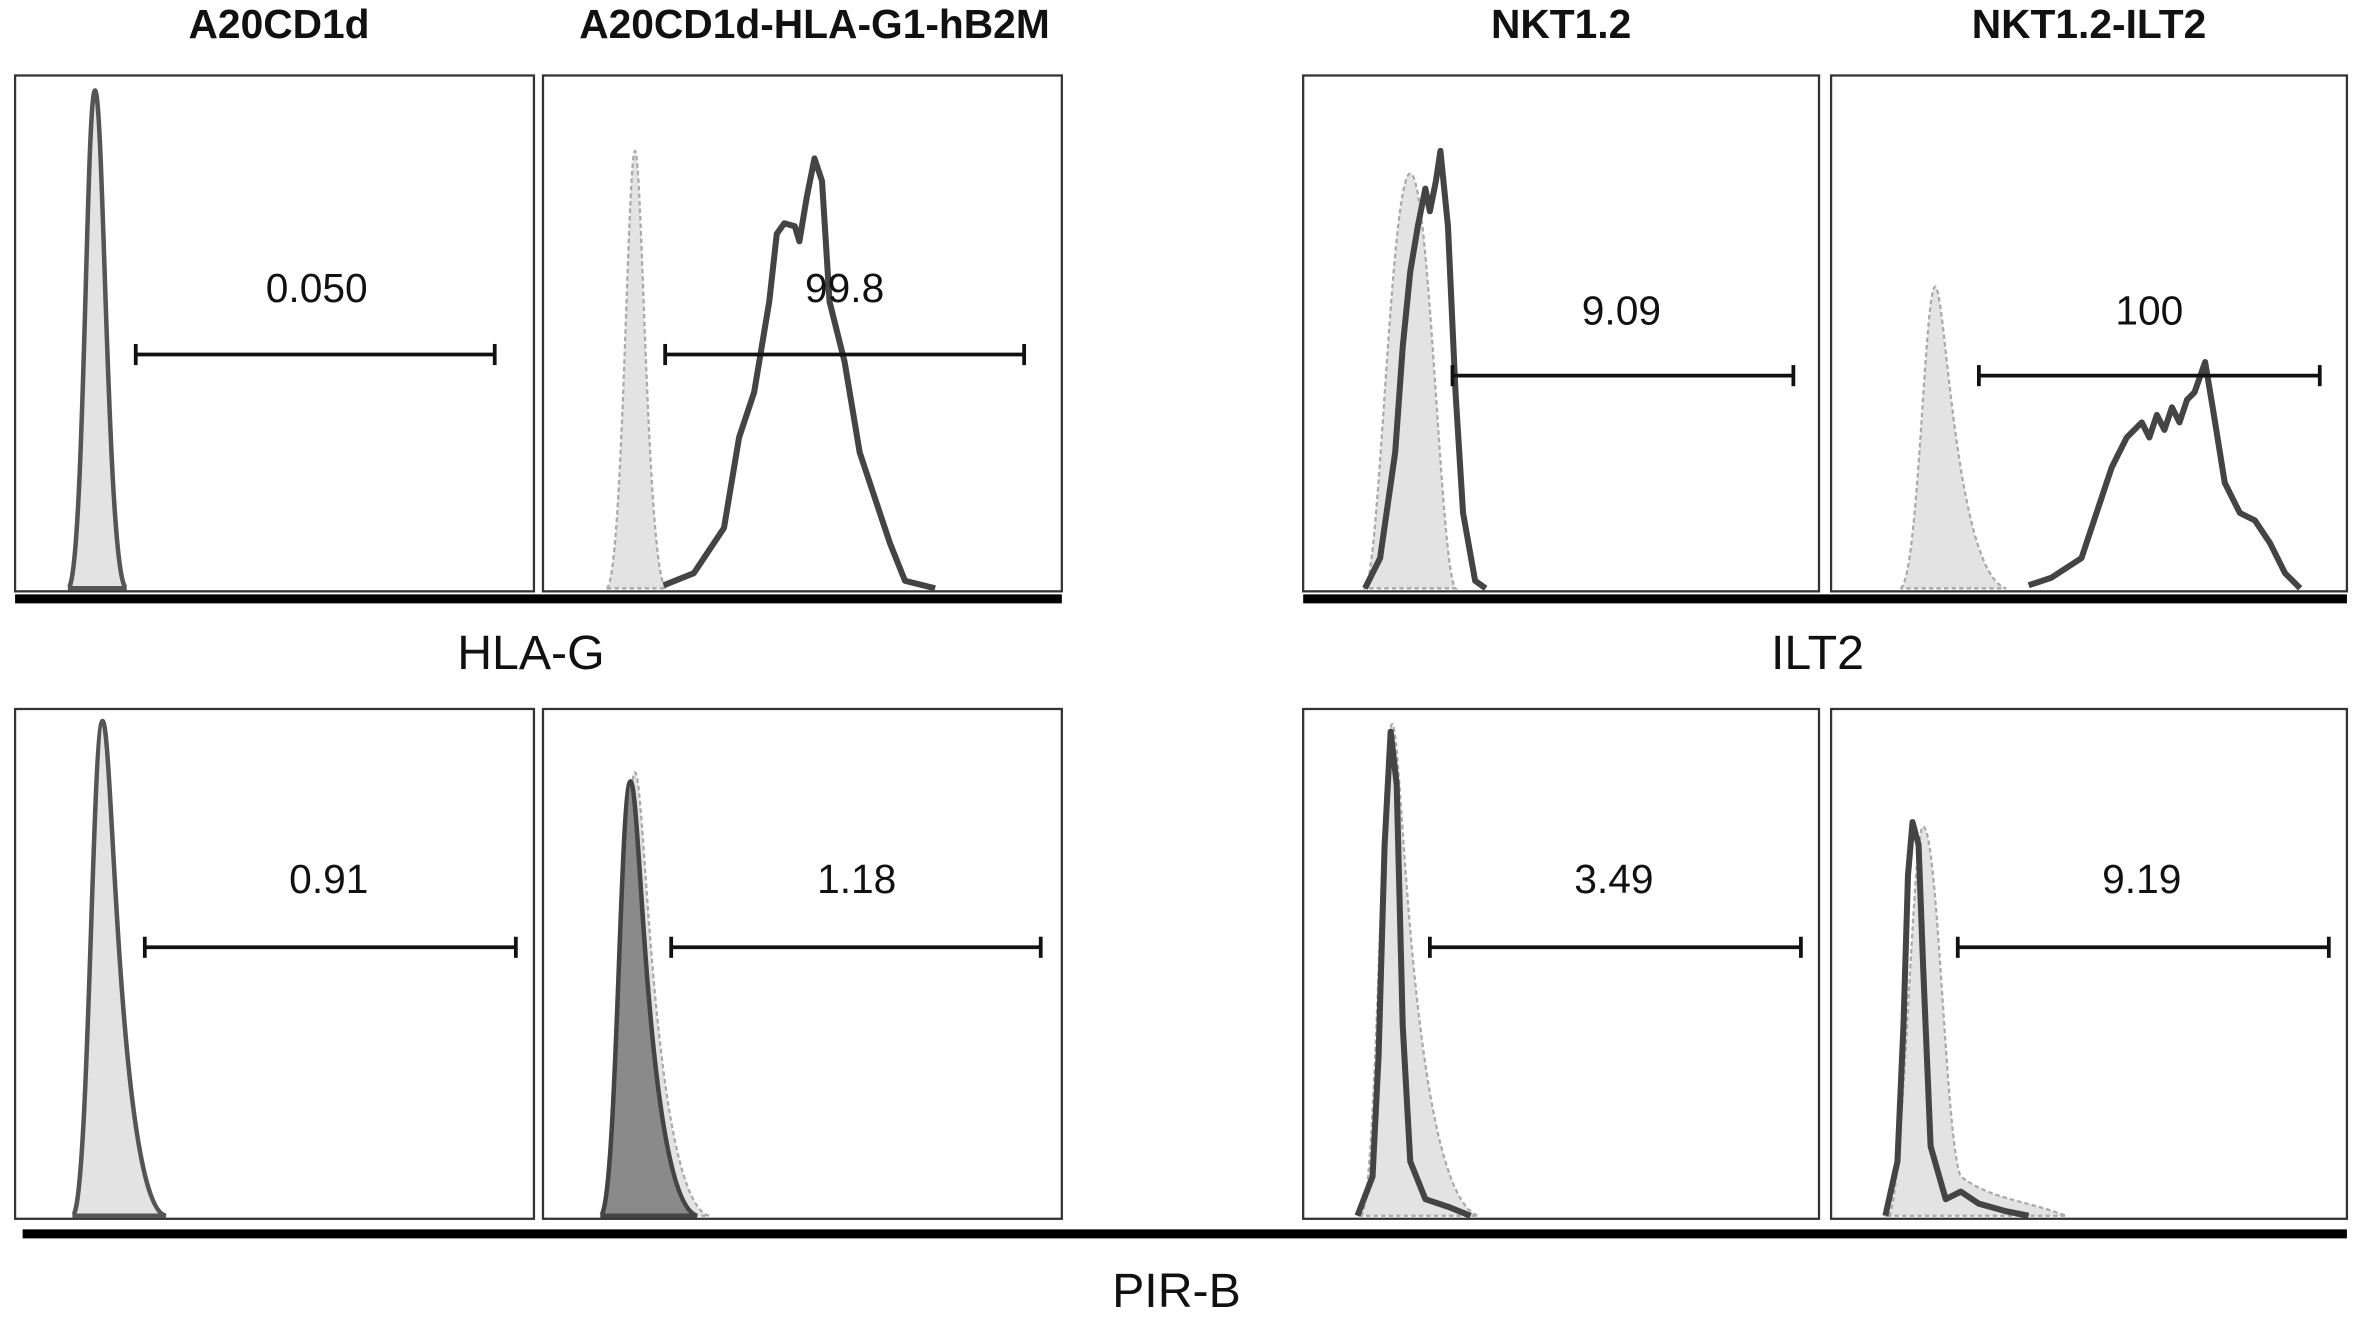  What do you see at coordinates (279, 24) in the screenshot?
I see `column-header: A20CD1d` at bounding box center [279, 24].